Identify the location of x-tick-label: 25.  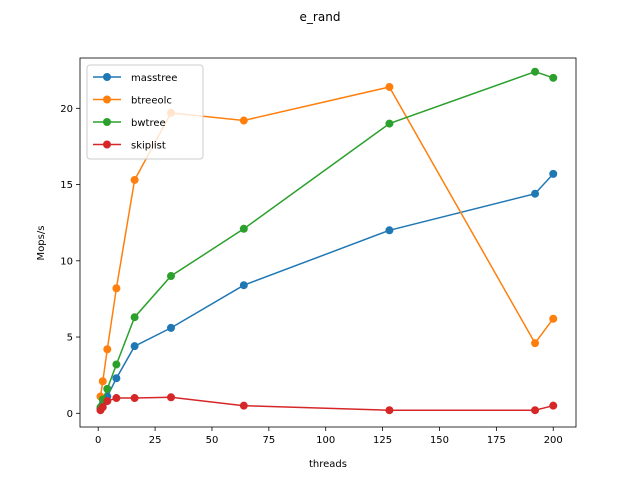
(155, 440).